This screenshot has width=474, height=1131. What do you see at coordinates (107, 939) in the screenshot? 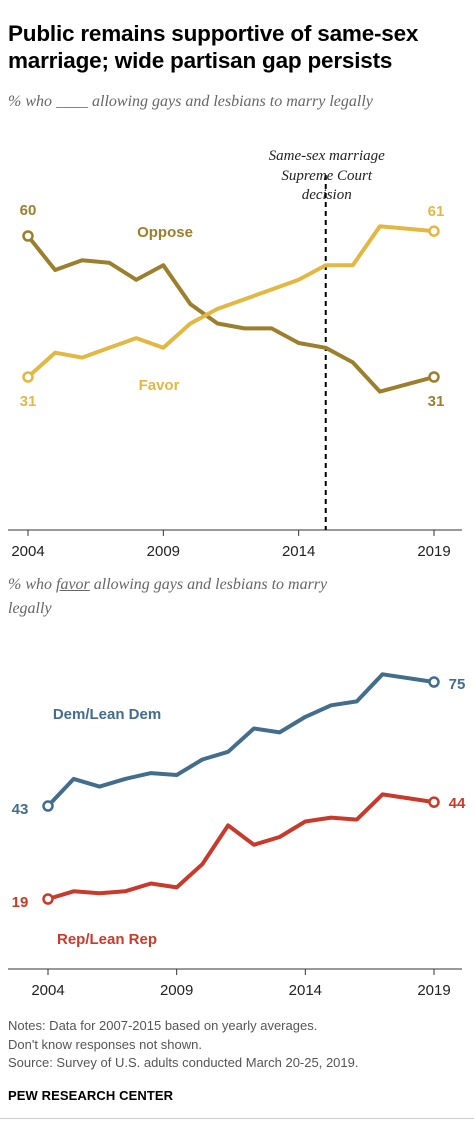
I see `series-name-label: Rep/Lean Rep` at bounding box center [107, 939].